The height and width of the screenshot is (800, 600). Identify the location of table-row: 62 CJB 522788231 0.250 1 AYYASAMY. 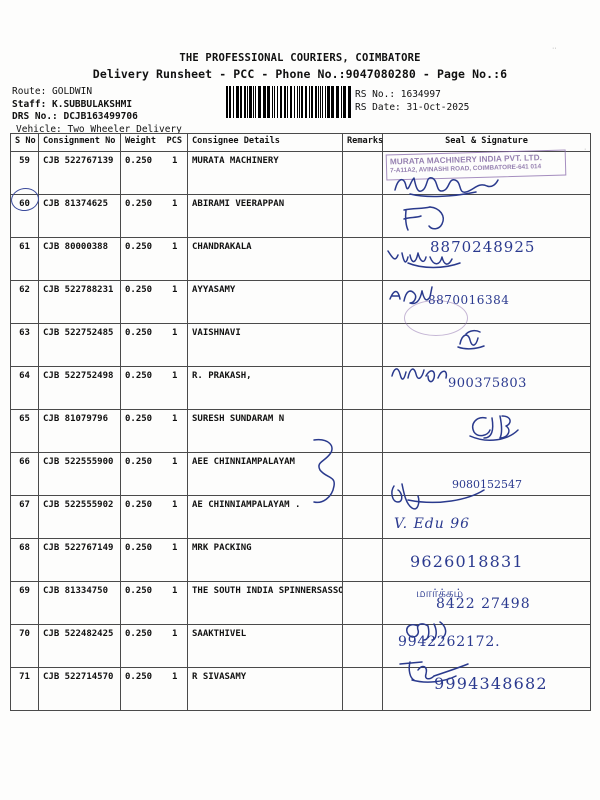
(300, 302).